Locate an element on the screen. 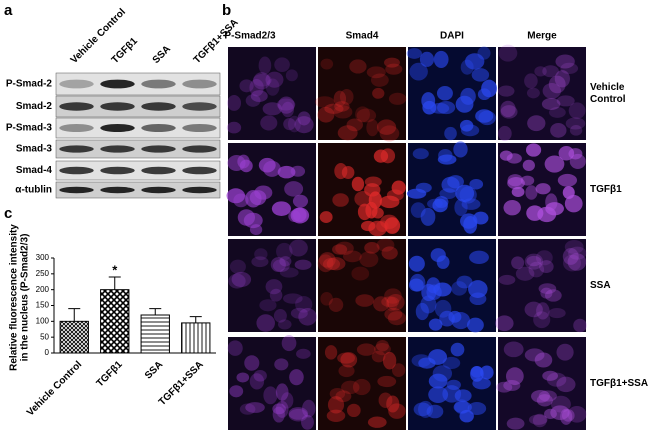 Image resolution: width=650 pixels, height=436 pixels. column-header: P-Smad2/3 is located at coordinates (250, 36).